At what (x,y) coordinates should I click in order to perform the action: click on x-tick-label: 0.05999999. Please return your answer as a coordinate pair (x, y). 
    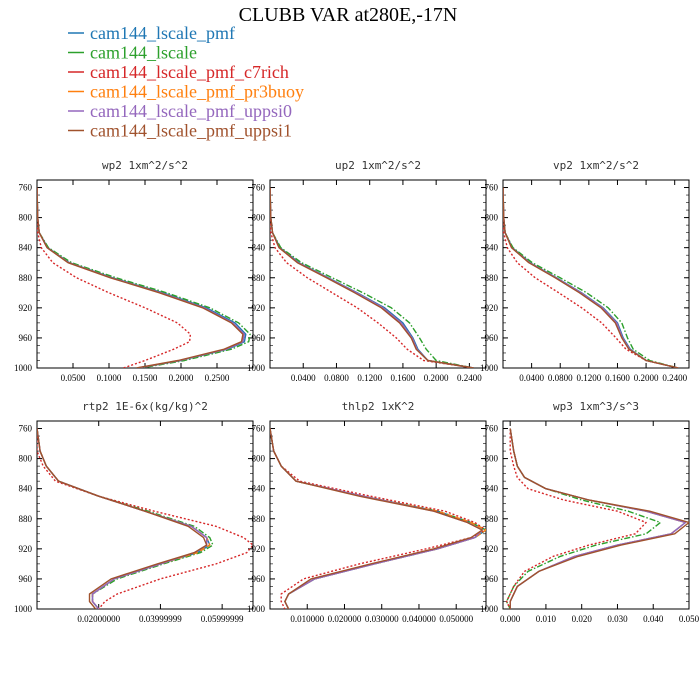
    Looking at the image, I should click on (222, 619).